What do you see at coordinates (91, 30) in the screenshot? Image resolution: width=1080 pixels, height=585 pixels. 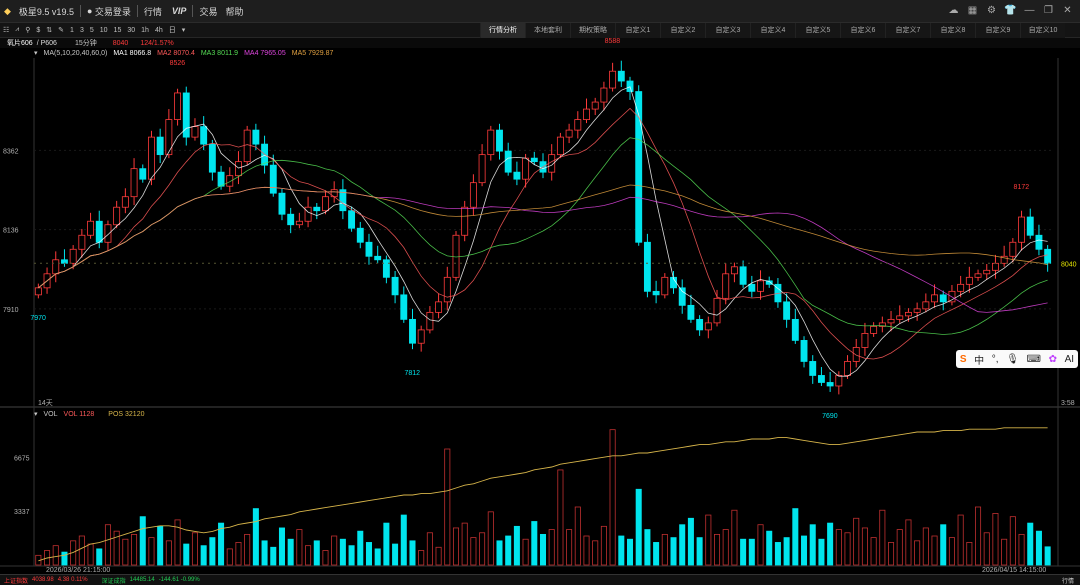 I see `period-5: 5` at bounding box center [91, 30].